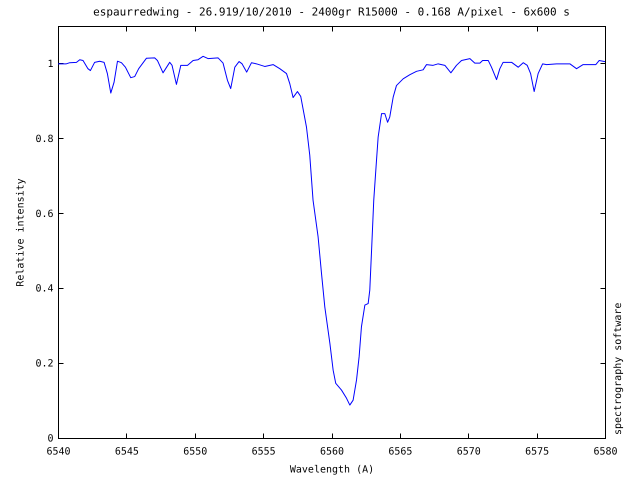 This screenshot has width=640, height=480. I want to click on x-axis-title: Wavelength (A), so click(332, 470).